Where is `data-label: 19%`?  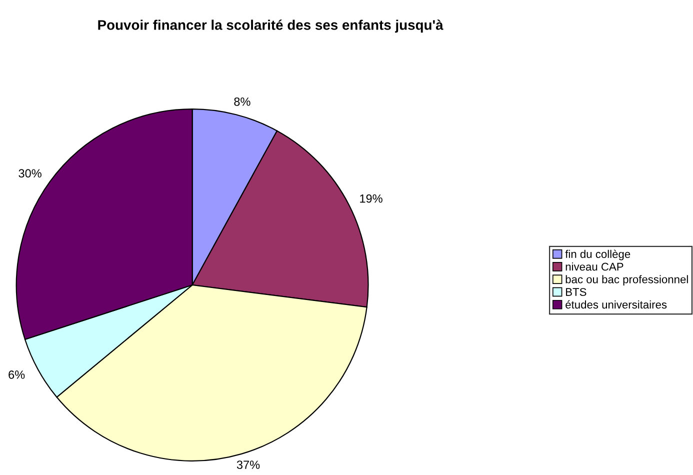 data-label: 19% is located at coordinates (371, 198).